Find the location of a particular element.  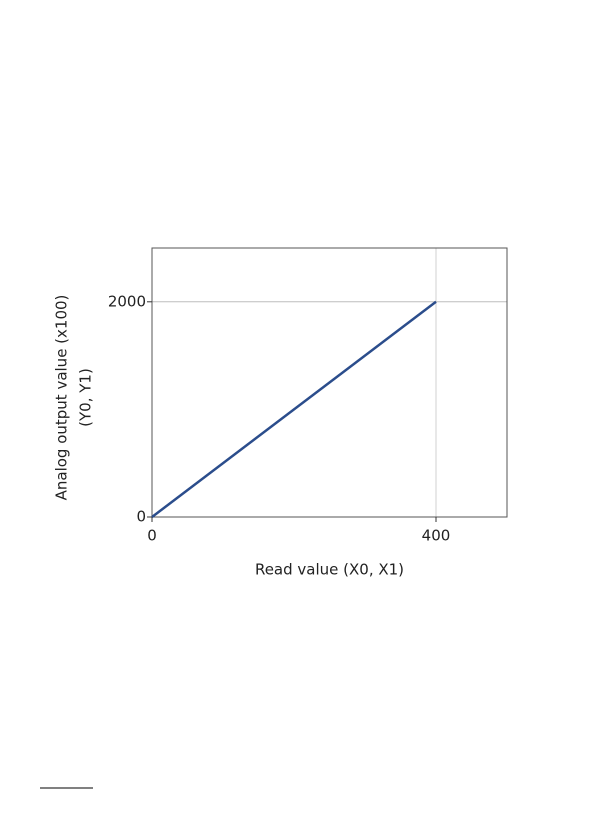

x-axis-label: Read value (X0, X1) is located at coordinates (329, 570).